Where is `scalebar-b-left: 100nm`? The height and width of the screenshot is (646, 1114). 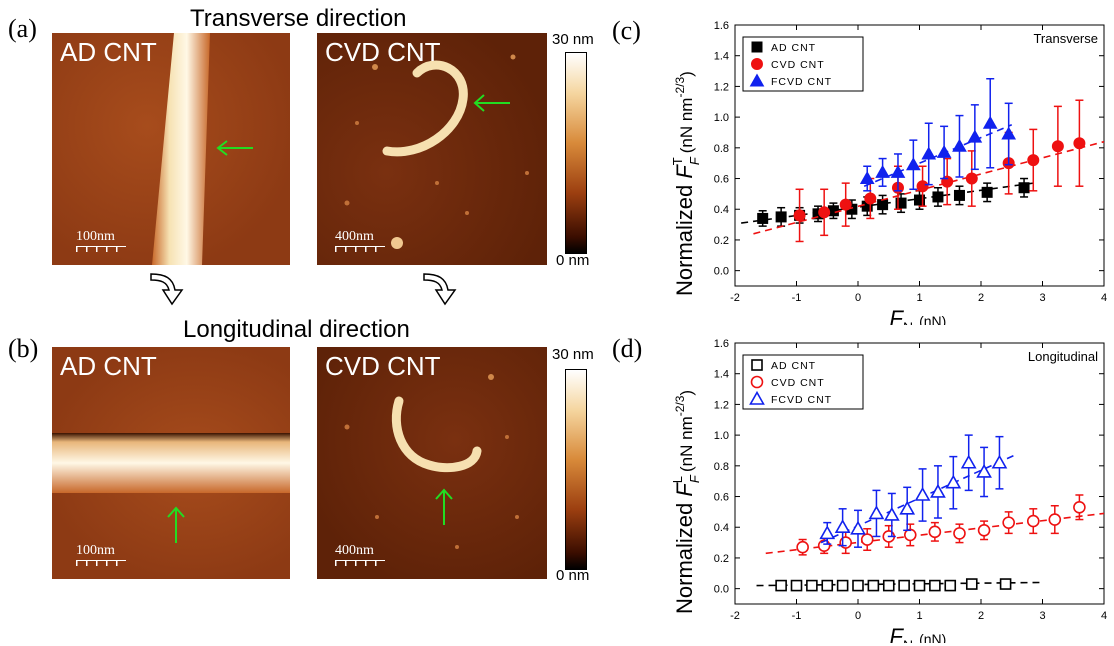
scalebar-b-left: 100nm is located at coordinates (101, 554).